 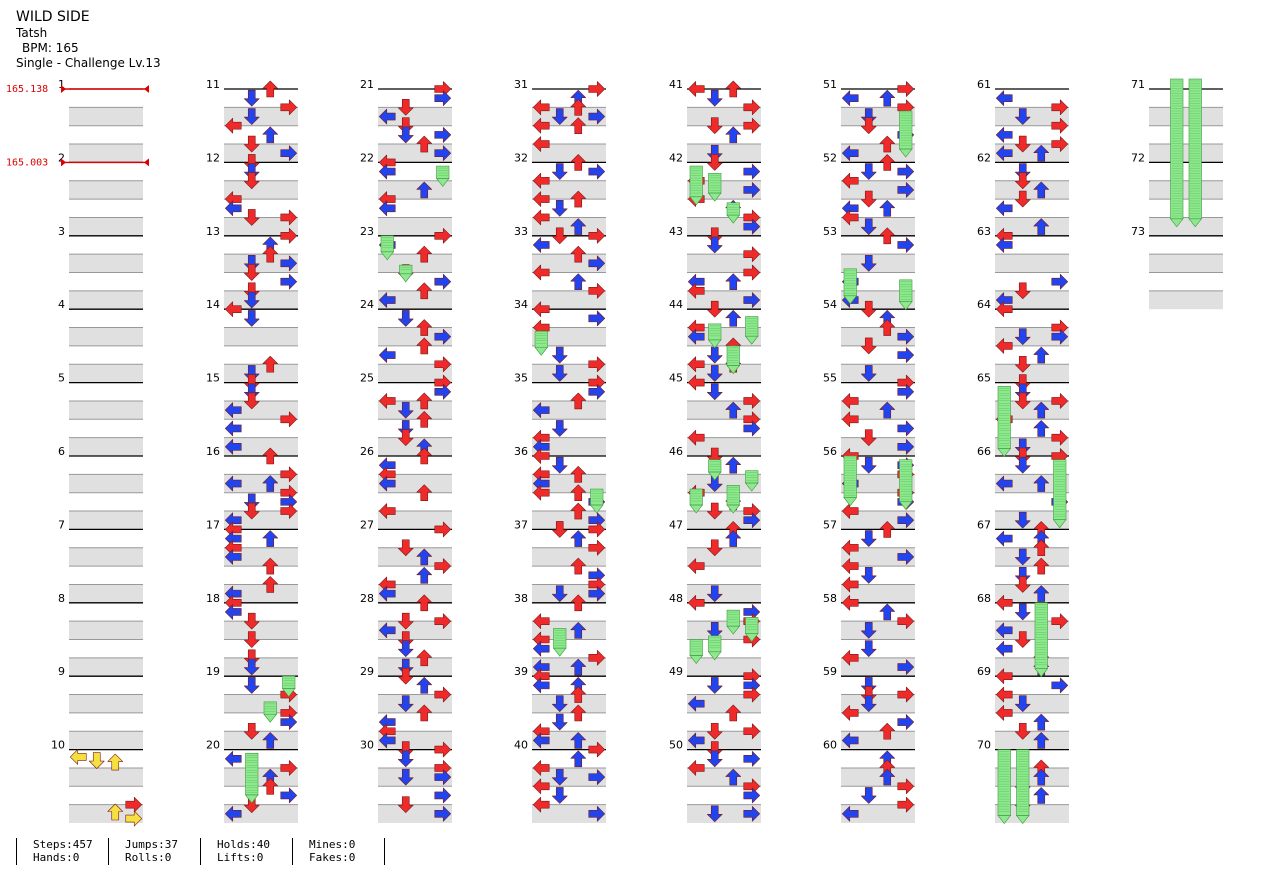 What do you see at coordinates (213, 84) in the screenshot?
I see `measure-number: 11` at bounding box center [213, 84].